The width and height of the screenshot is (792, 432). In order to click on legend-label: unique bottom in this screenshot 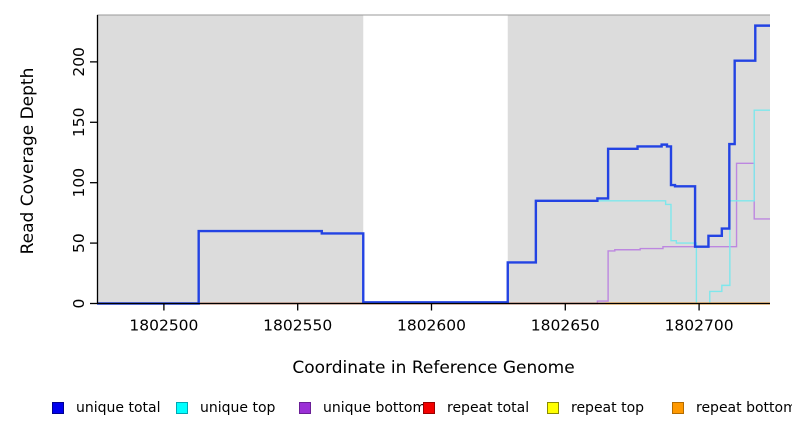, I will do `click(375, 408)`.